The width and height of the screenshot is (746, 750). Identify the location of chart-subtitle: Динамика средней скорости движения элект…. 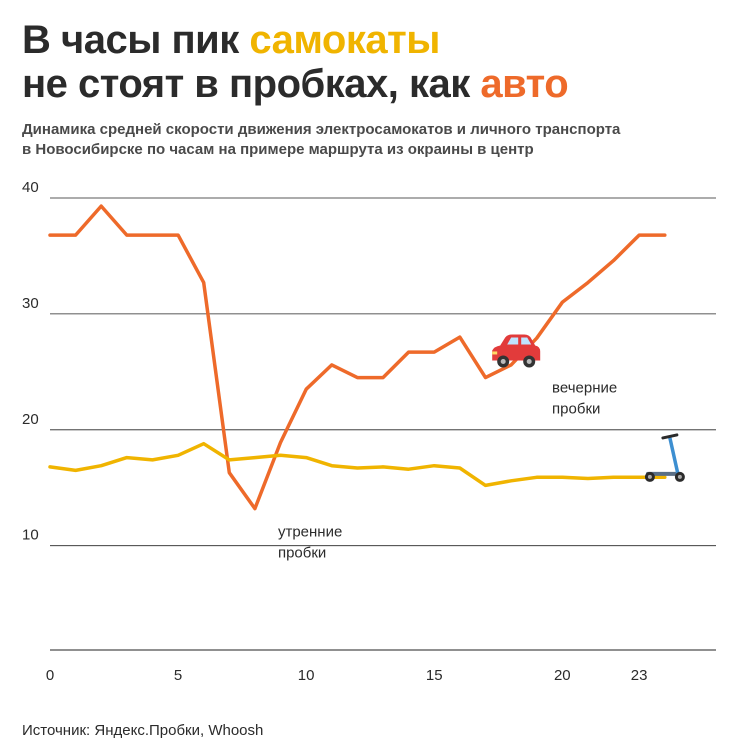
(377, 140).